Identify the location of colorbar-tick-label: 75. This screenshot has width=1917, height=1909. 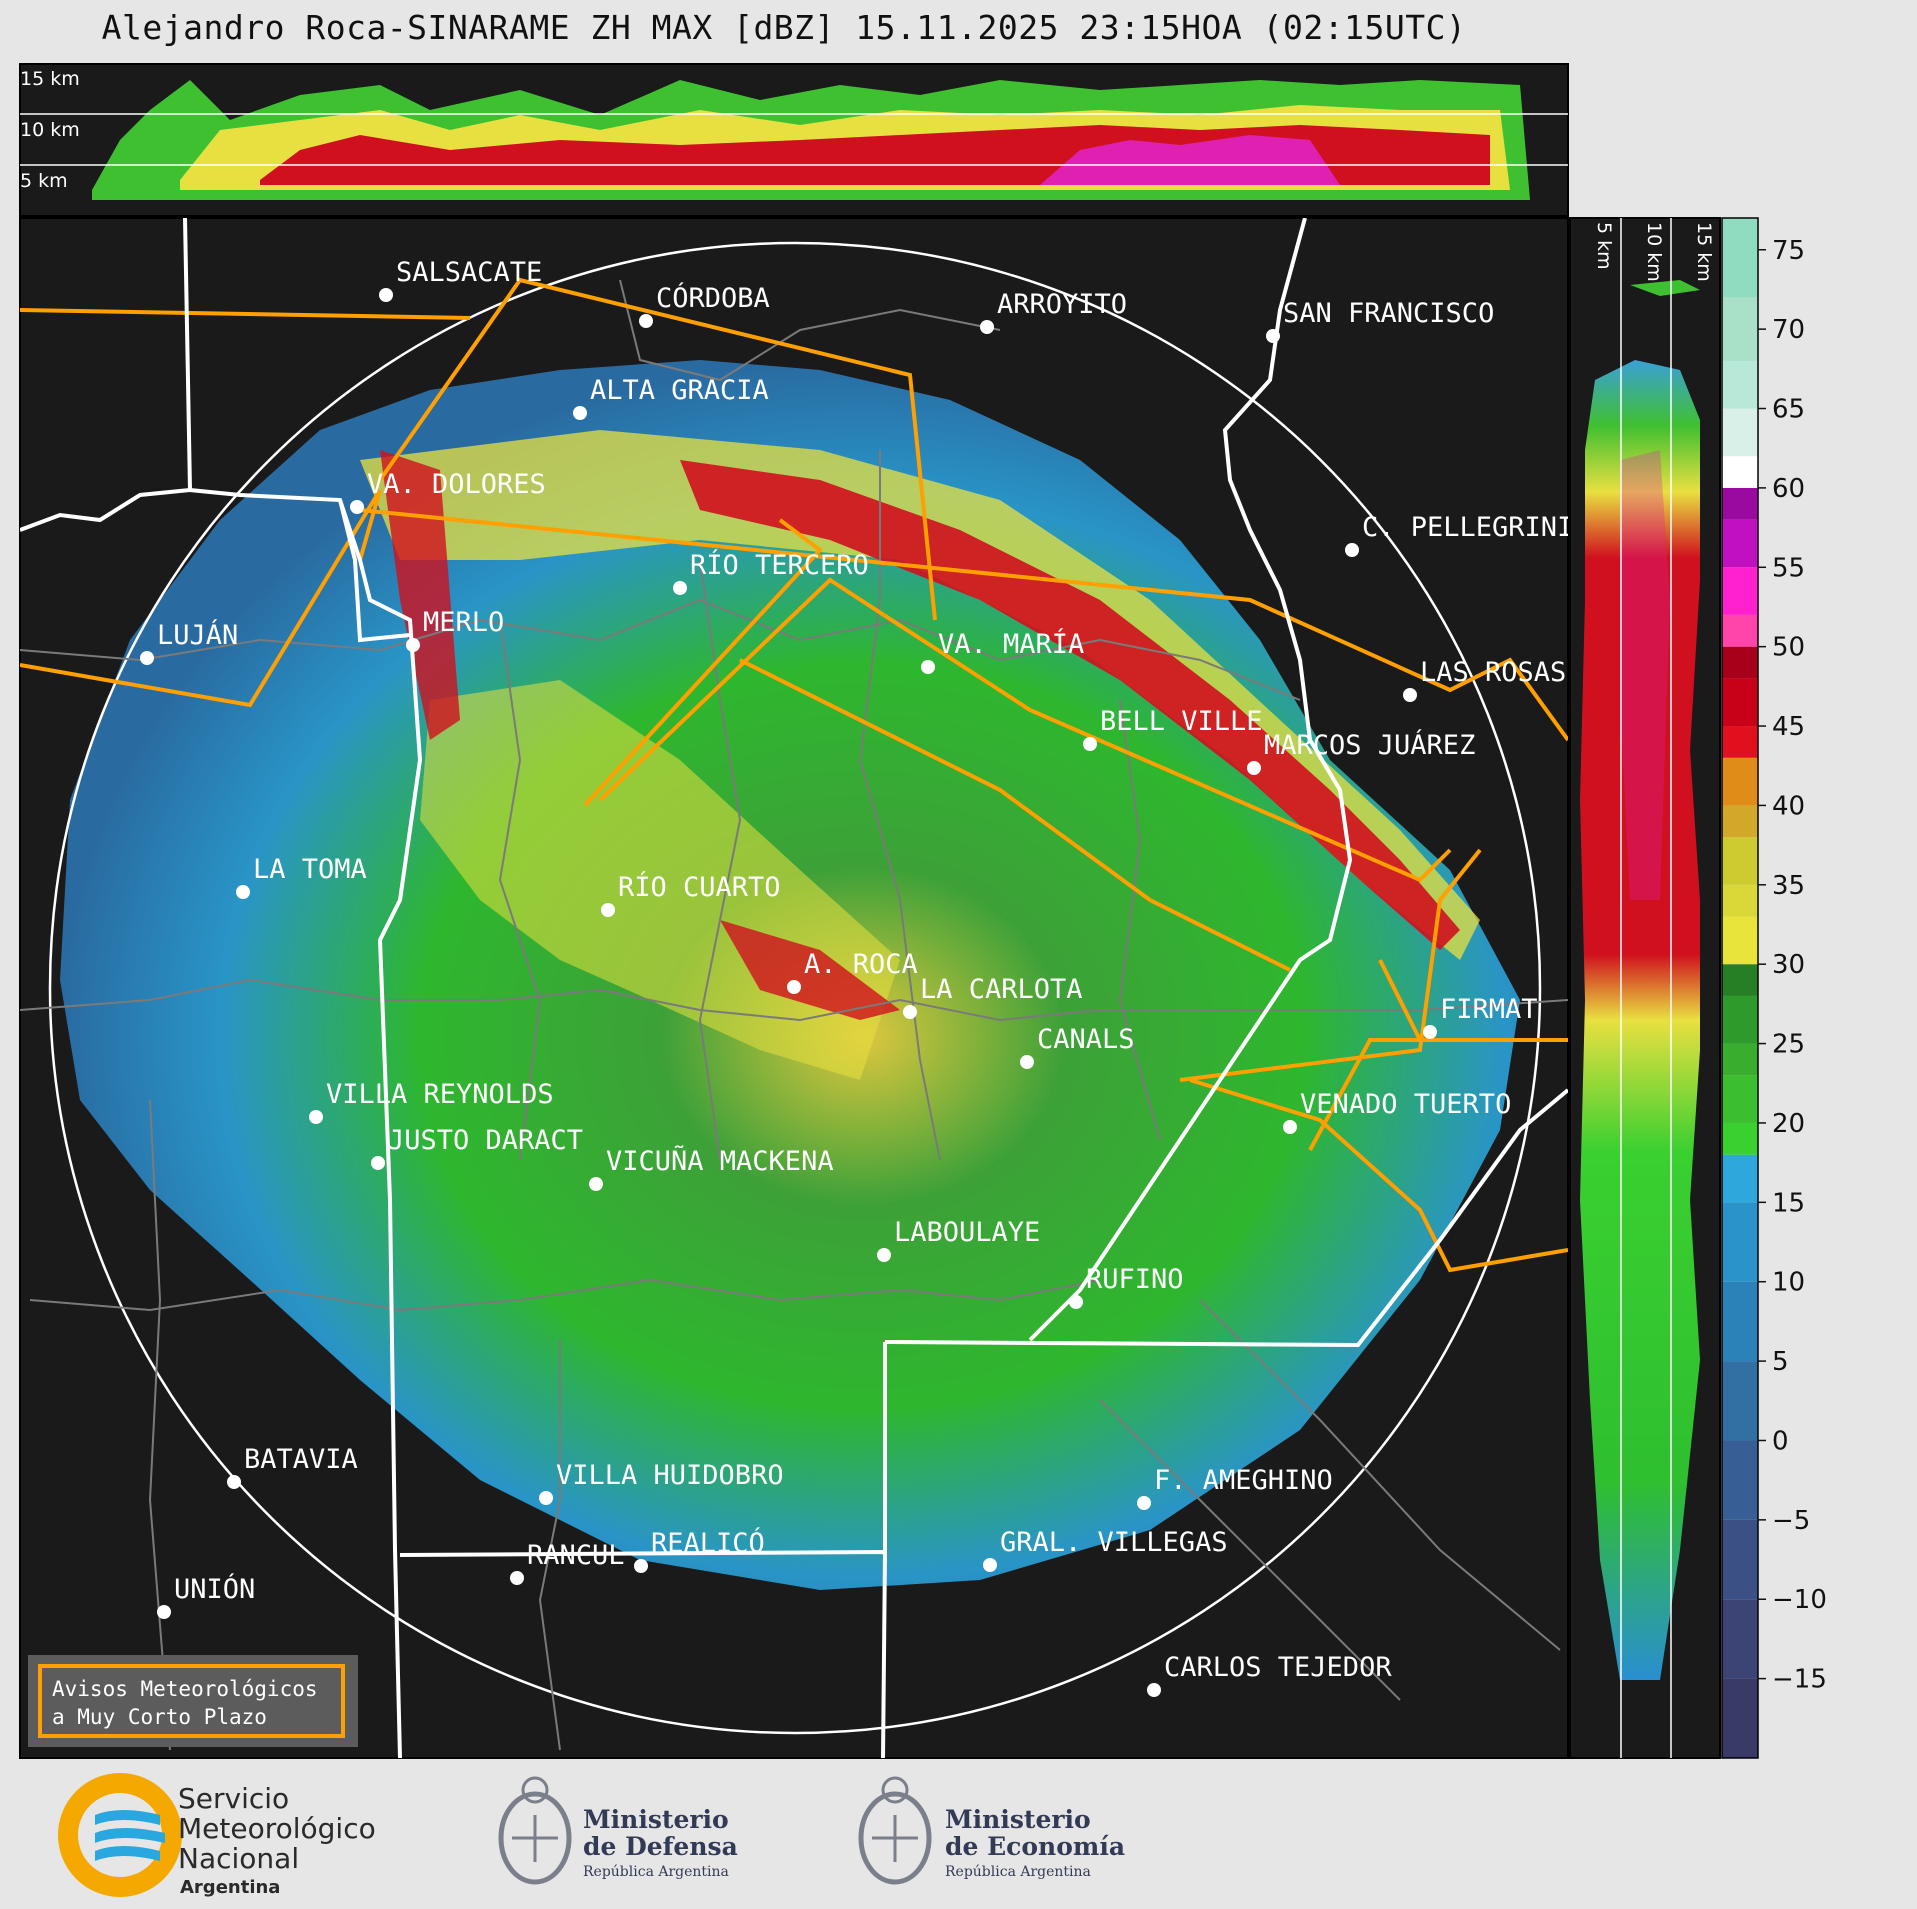
(1788, 251).